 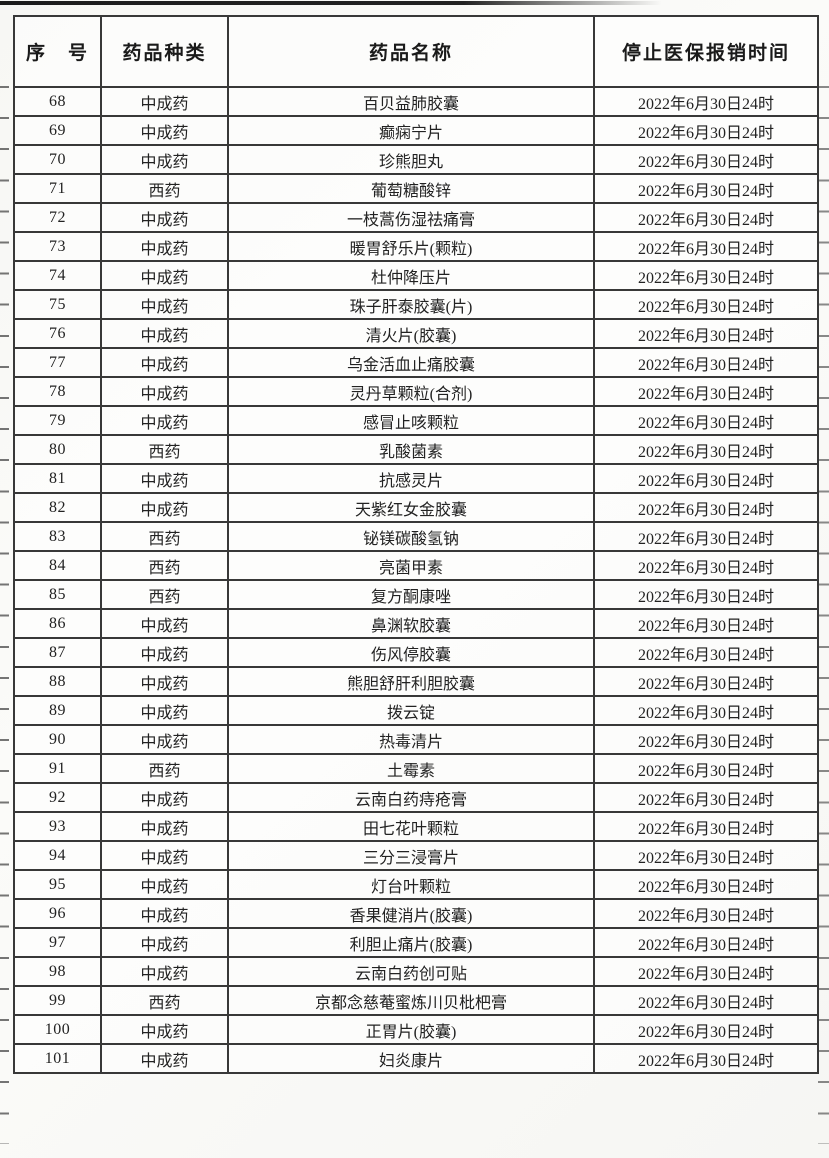 What do you see at coordinates (57, 217) in the screenshot?
I see `cell-no: 72` at bounding box center [57, 217].